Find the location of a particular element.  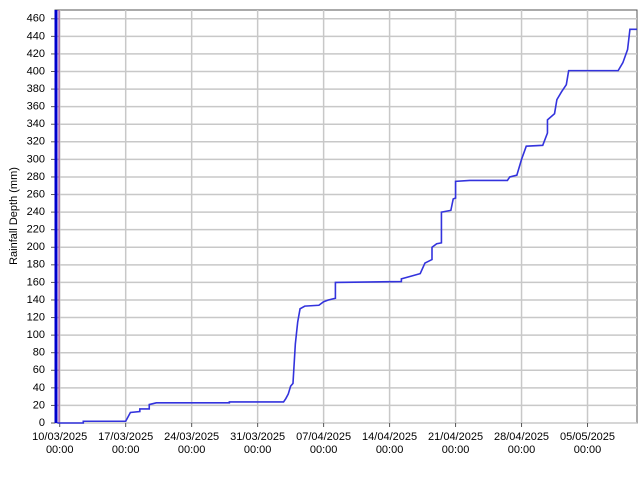

y-axis-label: Rainfall Depth (mm) is located at coordinates (14, 216).